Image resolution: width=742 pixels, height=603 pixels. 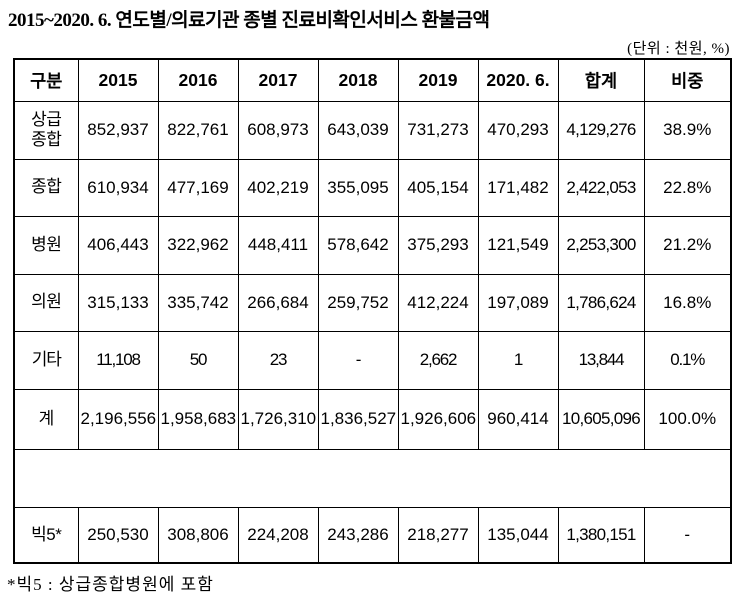 I want to click on table-cell: 171,482, so click(x=518, y=187).